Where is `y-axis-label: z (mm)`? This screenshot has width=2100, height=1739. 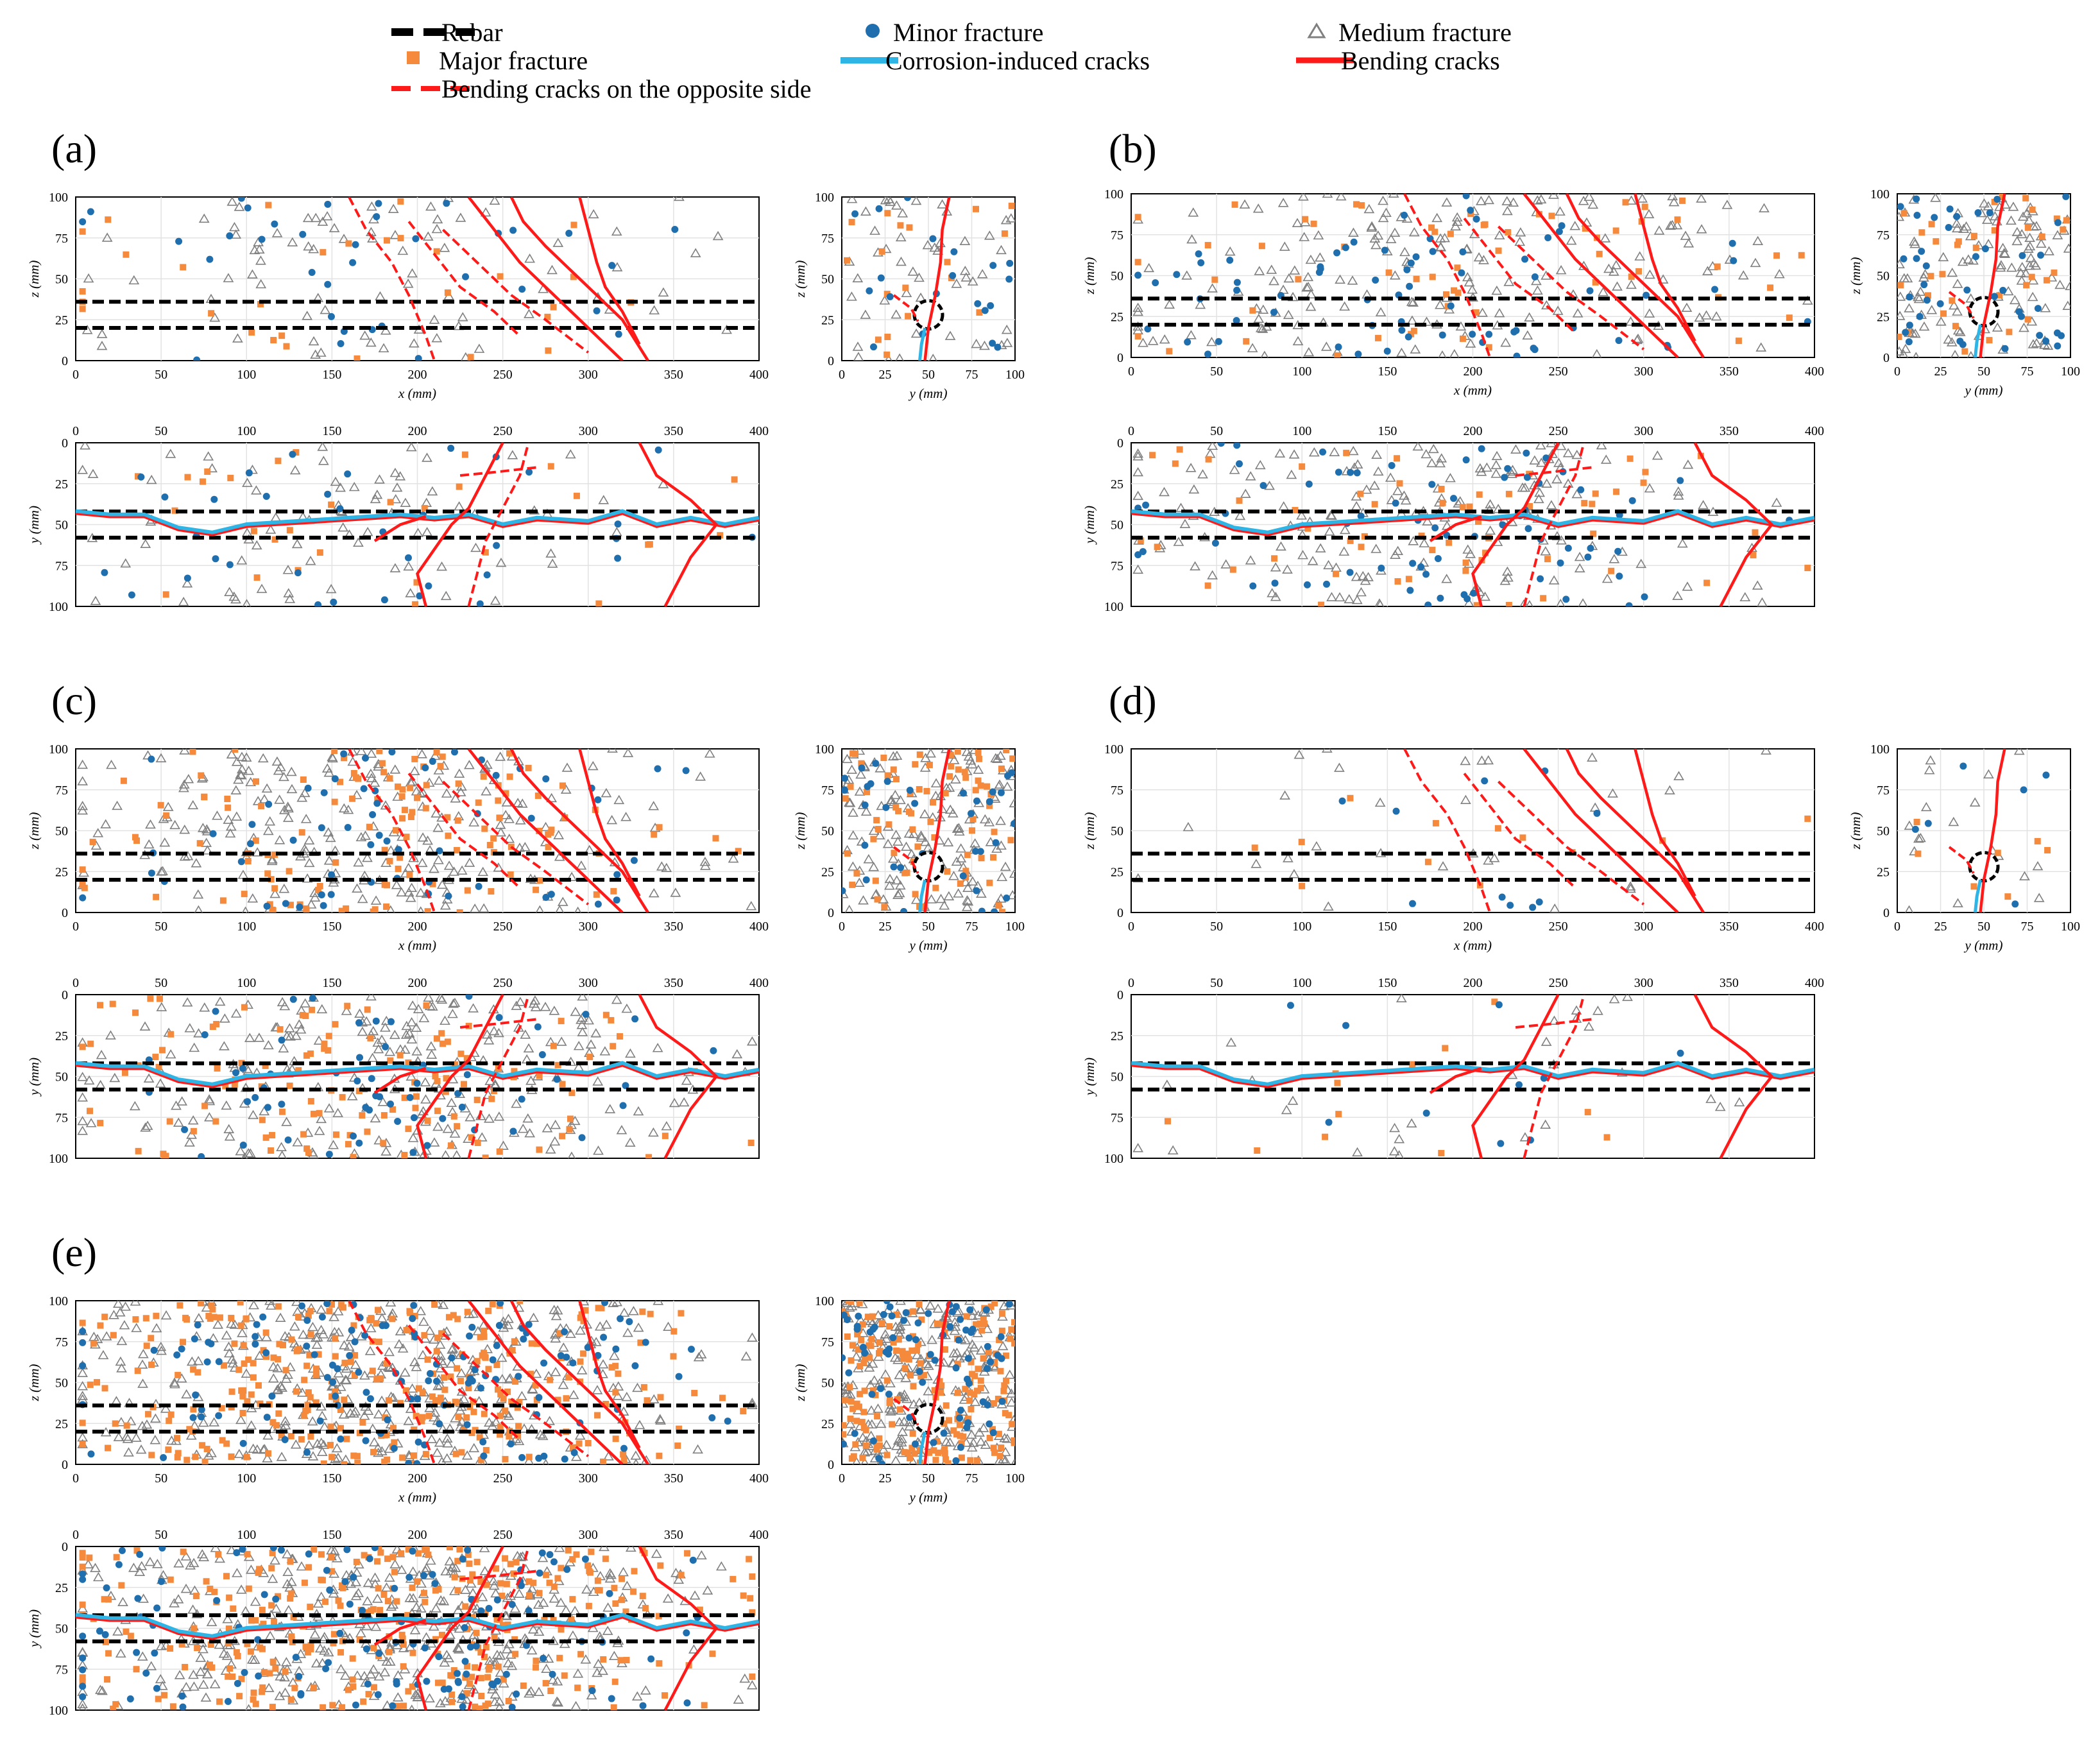
y-axis-label: z (mm) is located at coordinates (800, 1383).